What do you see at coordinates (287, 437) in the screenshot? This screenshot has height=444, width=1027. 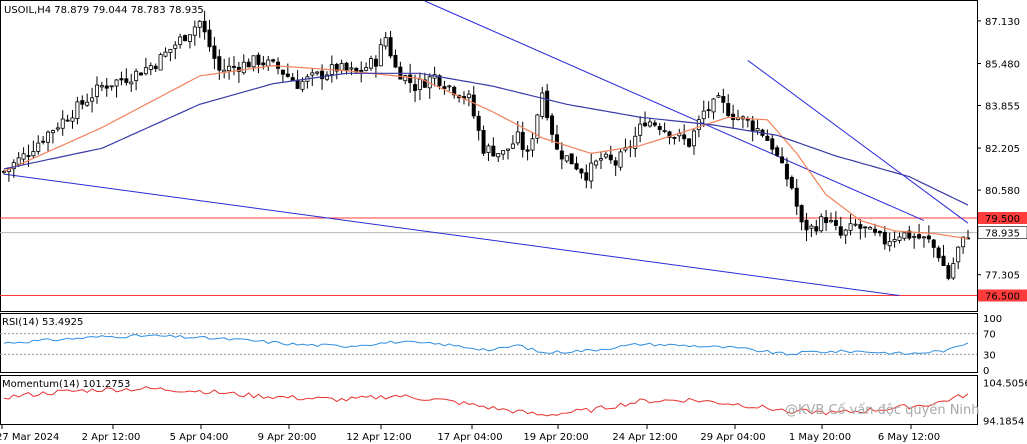 I see `time-tick-label: 9 Apr 20:00` at bounding box center [287, 437].